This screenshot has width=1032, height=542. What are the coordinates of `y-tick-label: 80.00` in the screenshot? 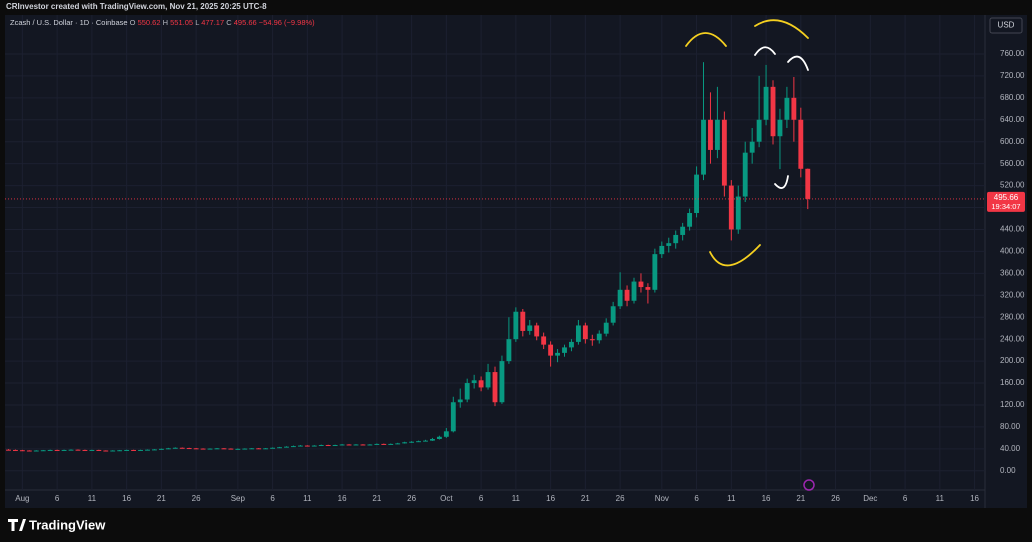 It's located at (1010, 426).